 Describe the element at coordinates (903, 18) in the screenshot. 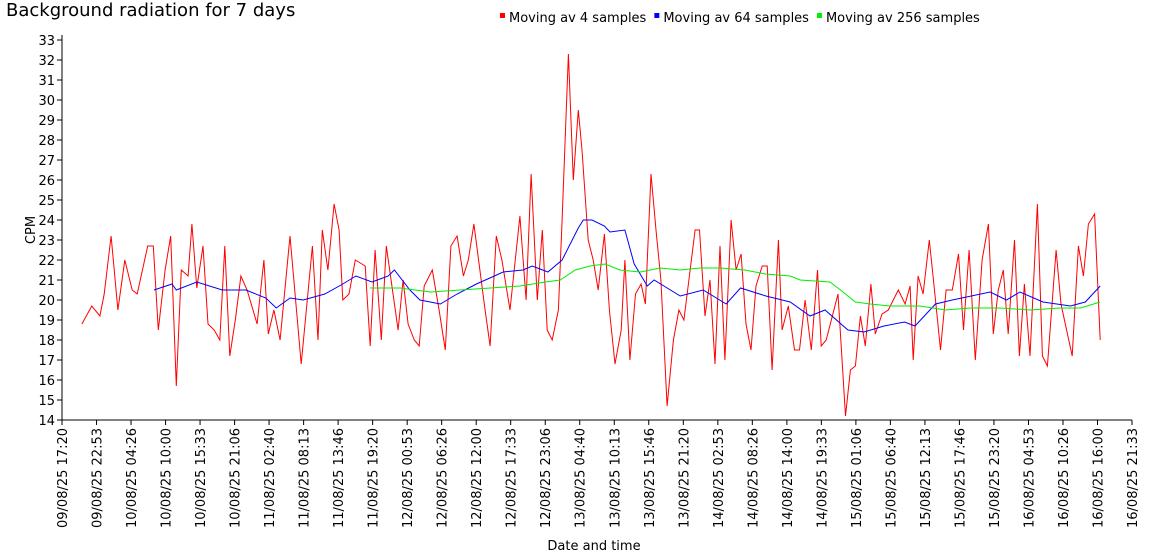

I see `legend-label: Moving av 256 samples` at that location.